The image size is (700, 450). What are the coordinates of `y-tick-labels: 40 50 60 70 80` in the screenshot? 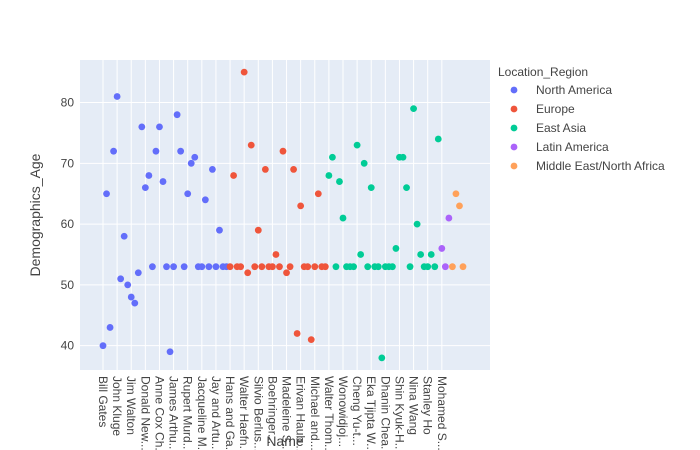 It's located at (68, 224).